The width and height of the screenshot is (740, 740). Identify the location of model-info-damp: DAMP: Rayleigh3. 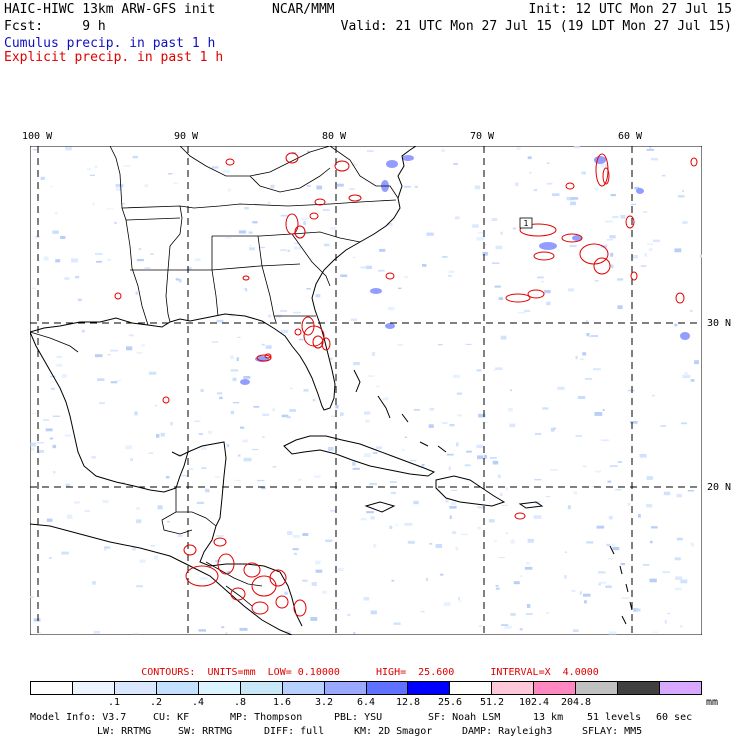
(507, 731).